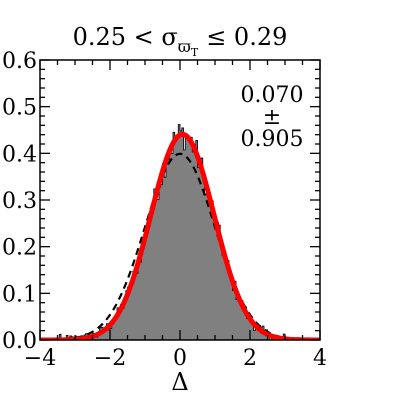 The width and height of the screenshot is (400, 400). What do you see at coordinates (250, 358) in the screenshot?
I see `x-tick-label: 2` at bounding box center [250, 358].